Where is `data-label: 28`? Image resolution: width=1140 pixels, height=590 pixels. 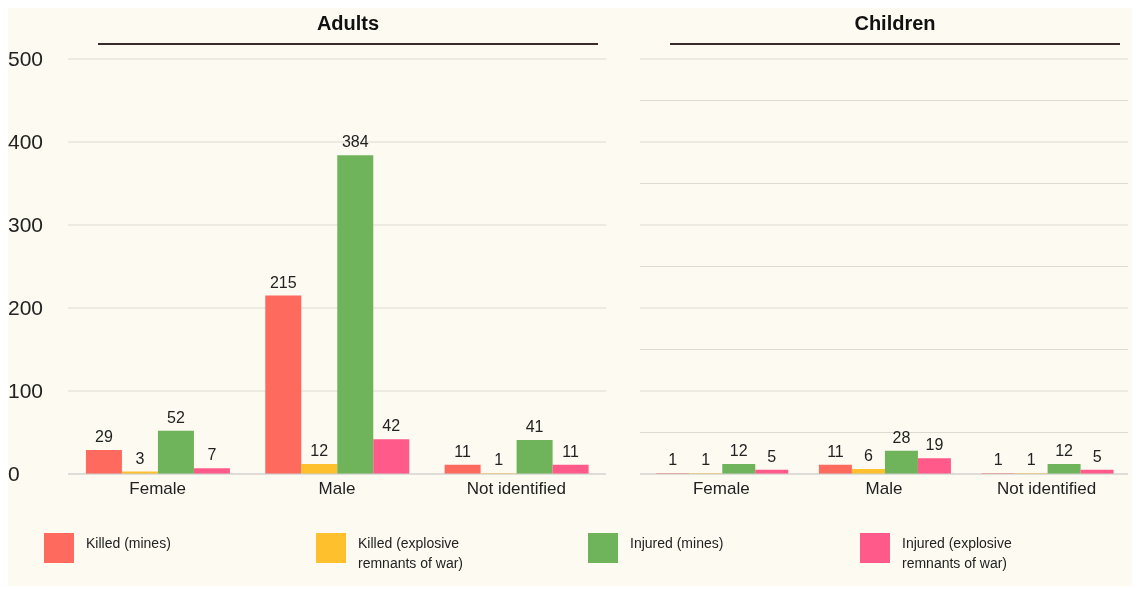 data-label: 28 is located at coordinates (901, 437).